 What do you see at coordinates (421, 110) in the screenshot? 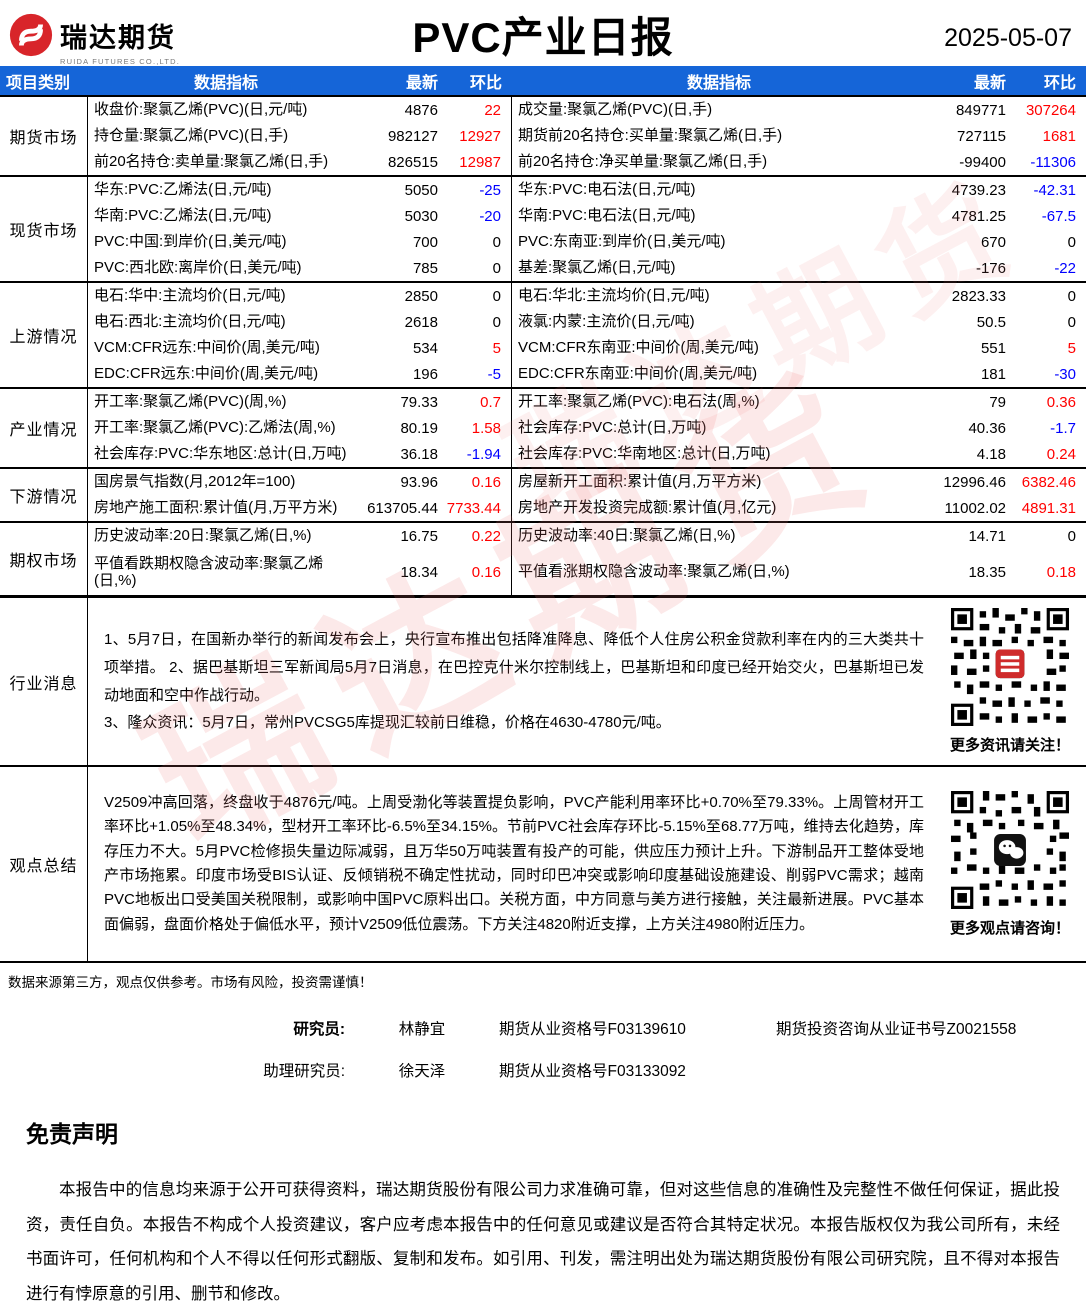
I see `latest-value: 4876` at bounding box center [421, 110].